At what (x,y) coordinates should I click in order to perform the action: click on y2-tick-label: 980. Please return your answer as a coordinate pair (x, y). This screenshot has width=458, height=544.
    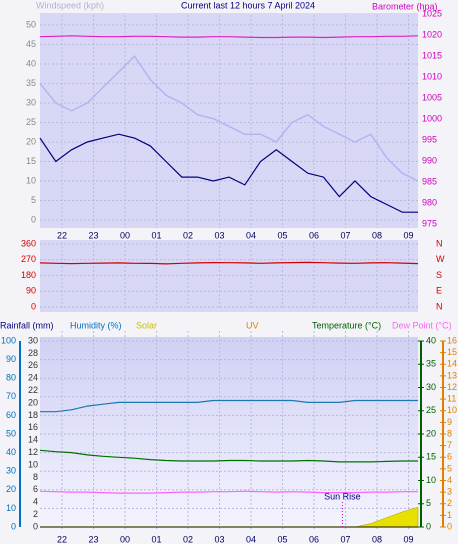
    Looking at the image, I should click on (429, 202).